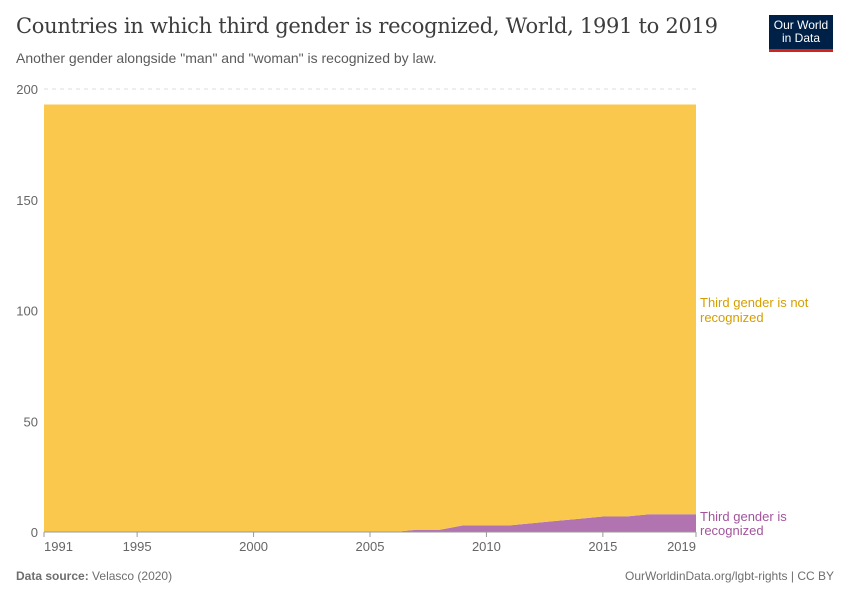 This screenshot has height=600, width=850. What do you see at coordinates (132, 576) in the screenshot?
I see `source-value: Velasco (2020)` at bounding box center [132, 576].